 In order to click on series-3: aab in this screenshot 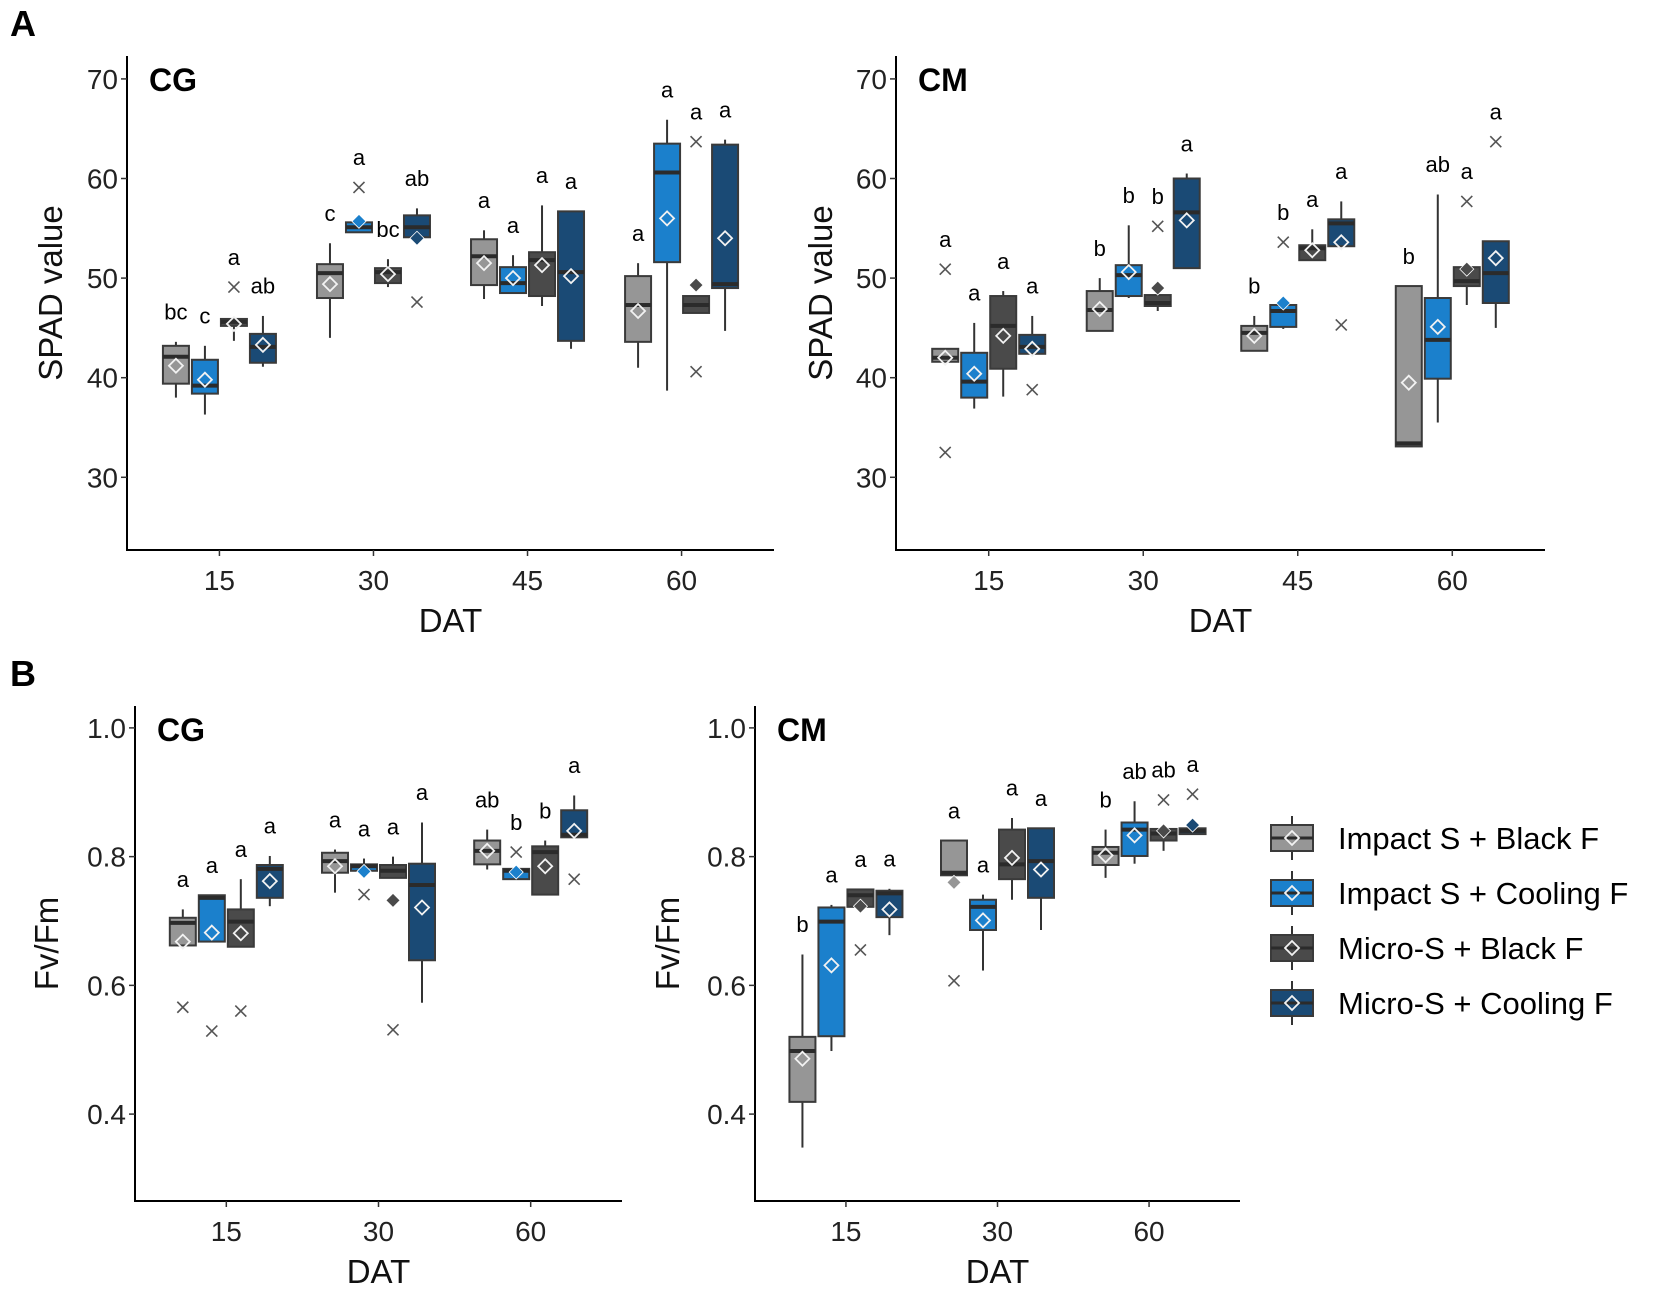, I will do `click(393, 917)`.